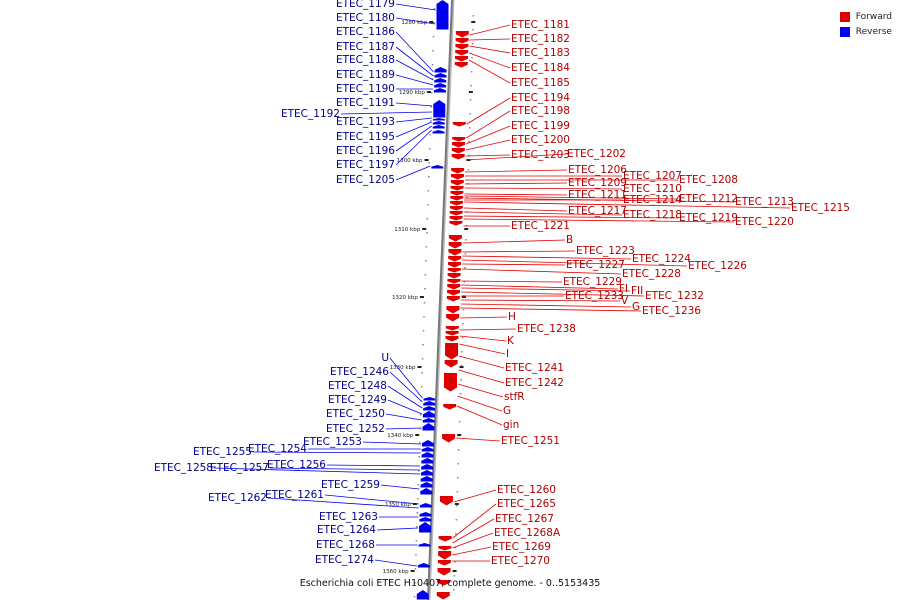 The image size is (900, 600). I want to click on forward-gene-label: ETEC_1260, so click(504, 493).